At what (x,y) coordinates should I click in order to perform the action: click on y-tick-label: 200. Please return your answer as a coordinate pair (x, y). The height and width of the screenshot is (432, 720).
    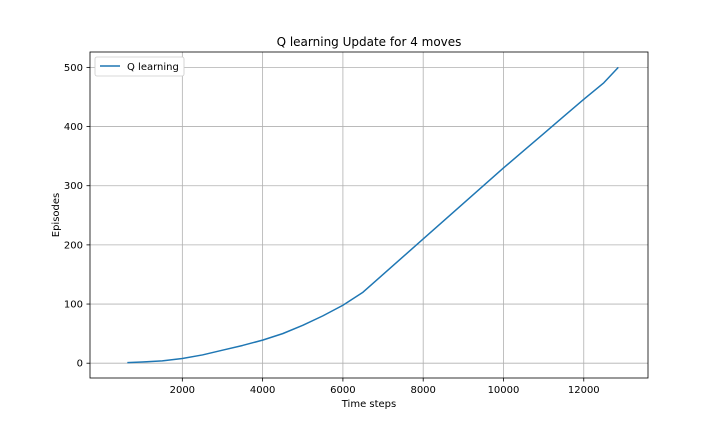
    Looking at the image, I should click on (73, 245).